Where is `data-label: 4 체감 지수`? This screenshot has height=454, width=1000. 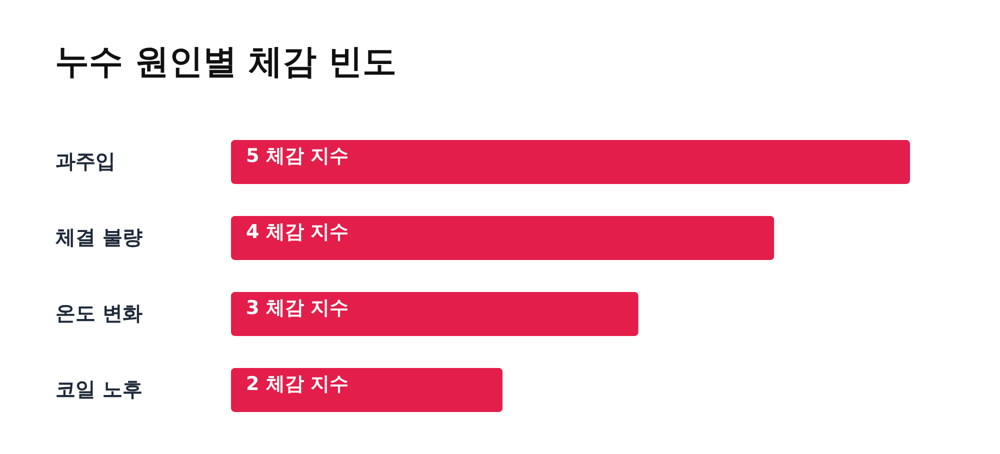 data-label: 4 체감 지수 is located at coordinates (297, 232).